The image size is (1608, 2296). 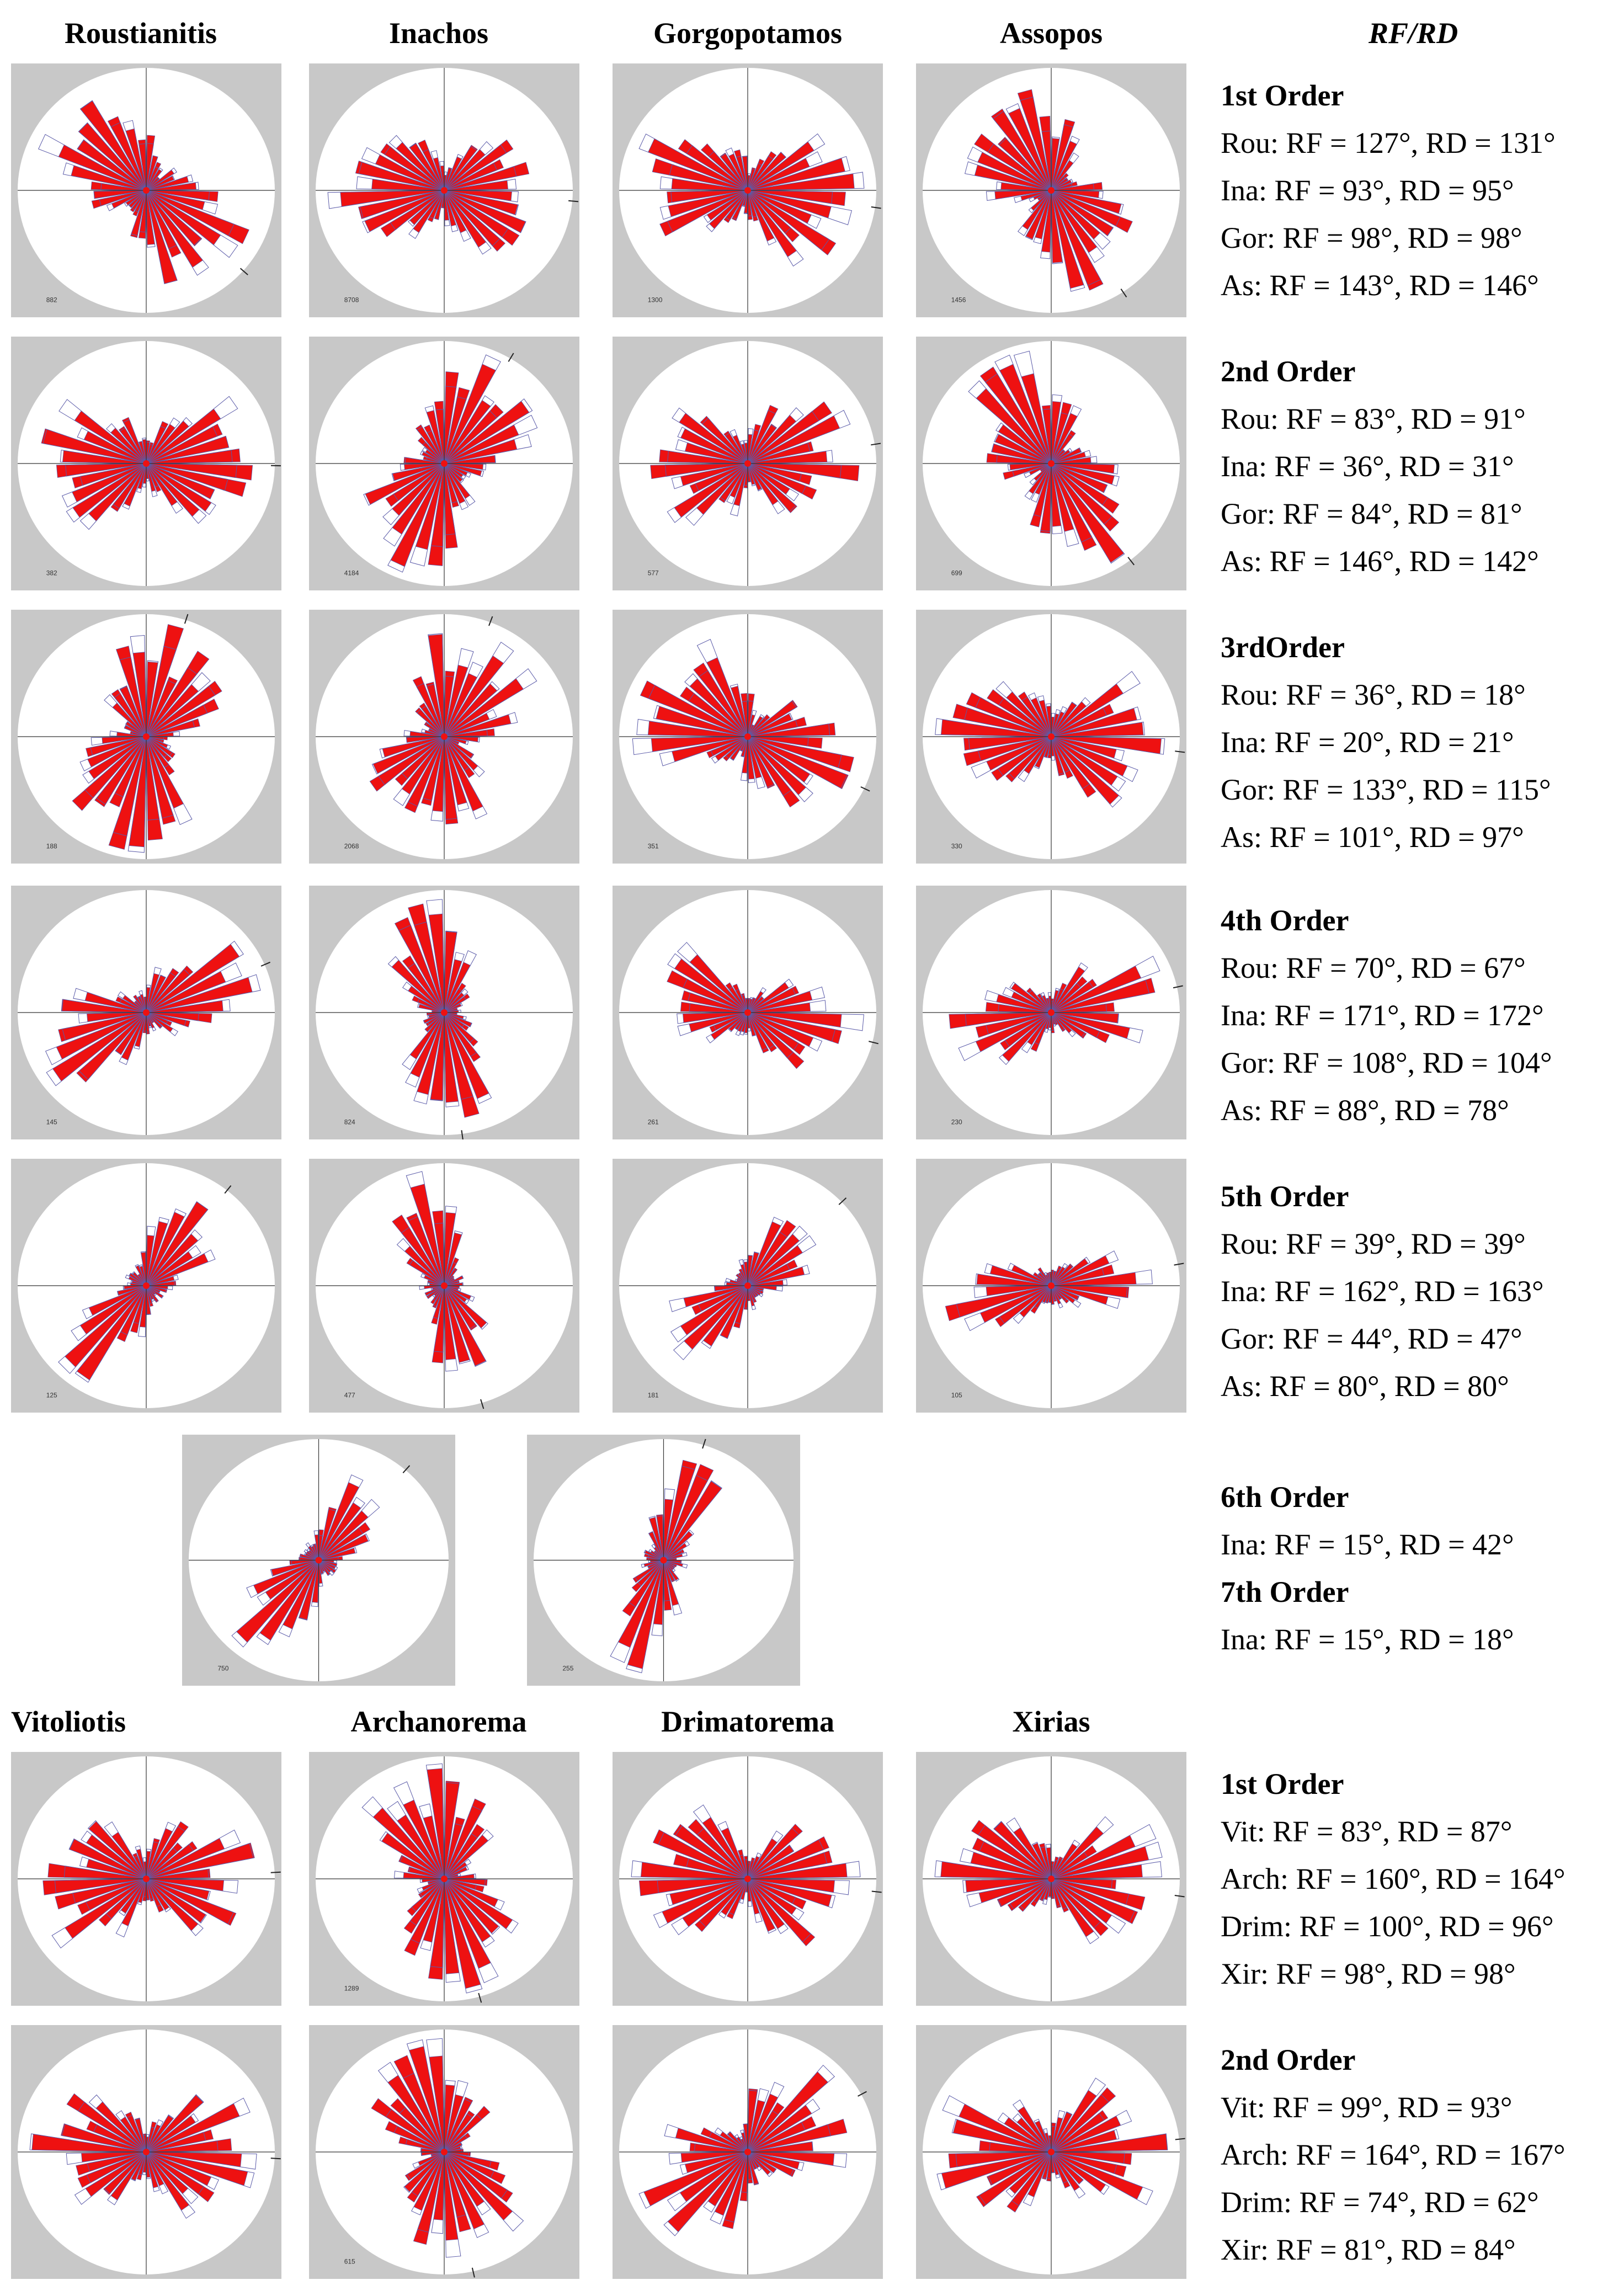 I want to click on rose-svg: 477, so click(x=444, y=1286).